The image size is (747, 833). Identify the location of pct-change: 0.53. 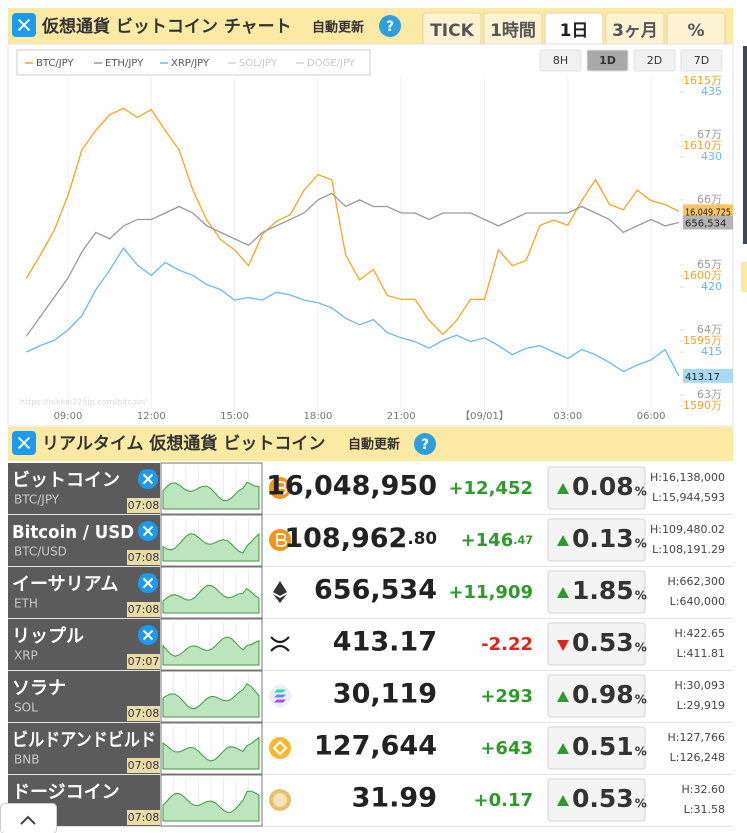
(603, 642).